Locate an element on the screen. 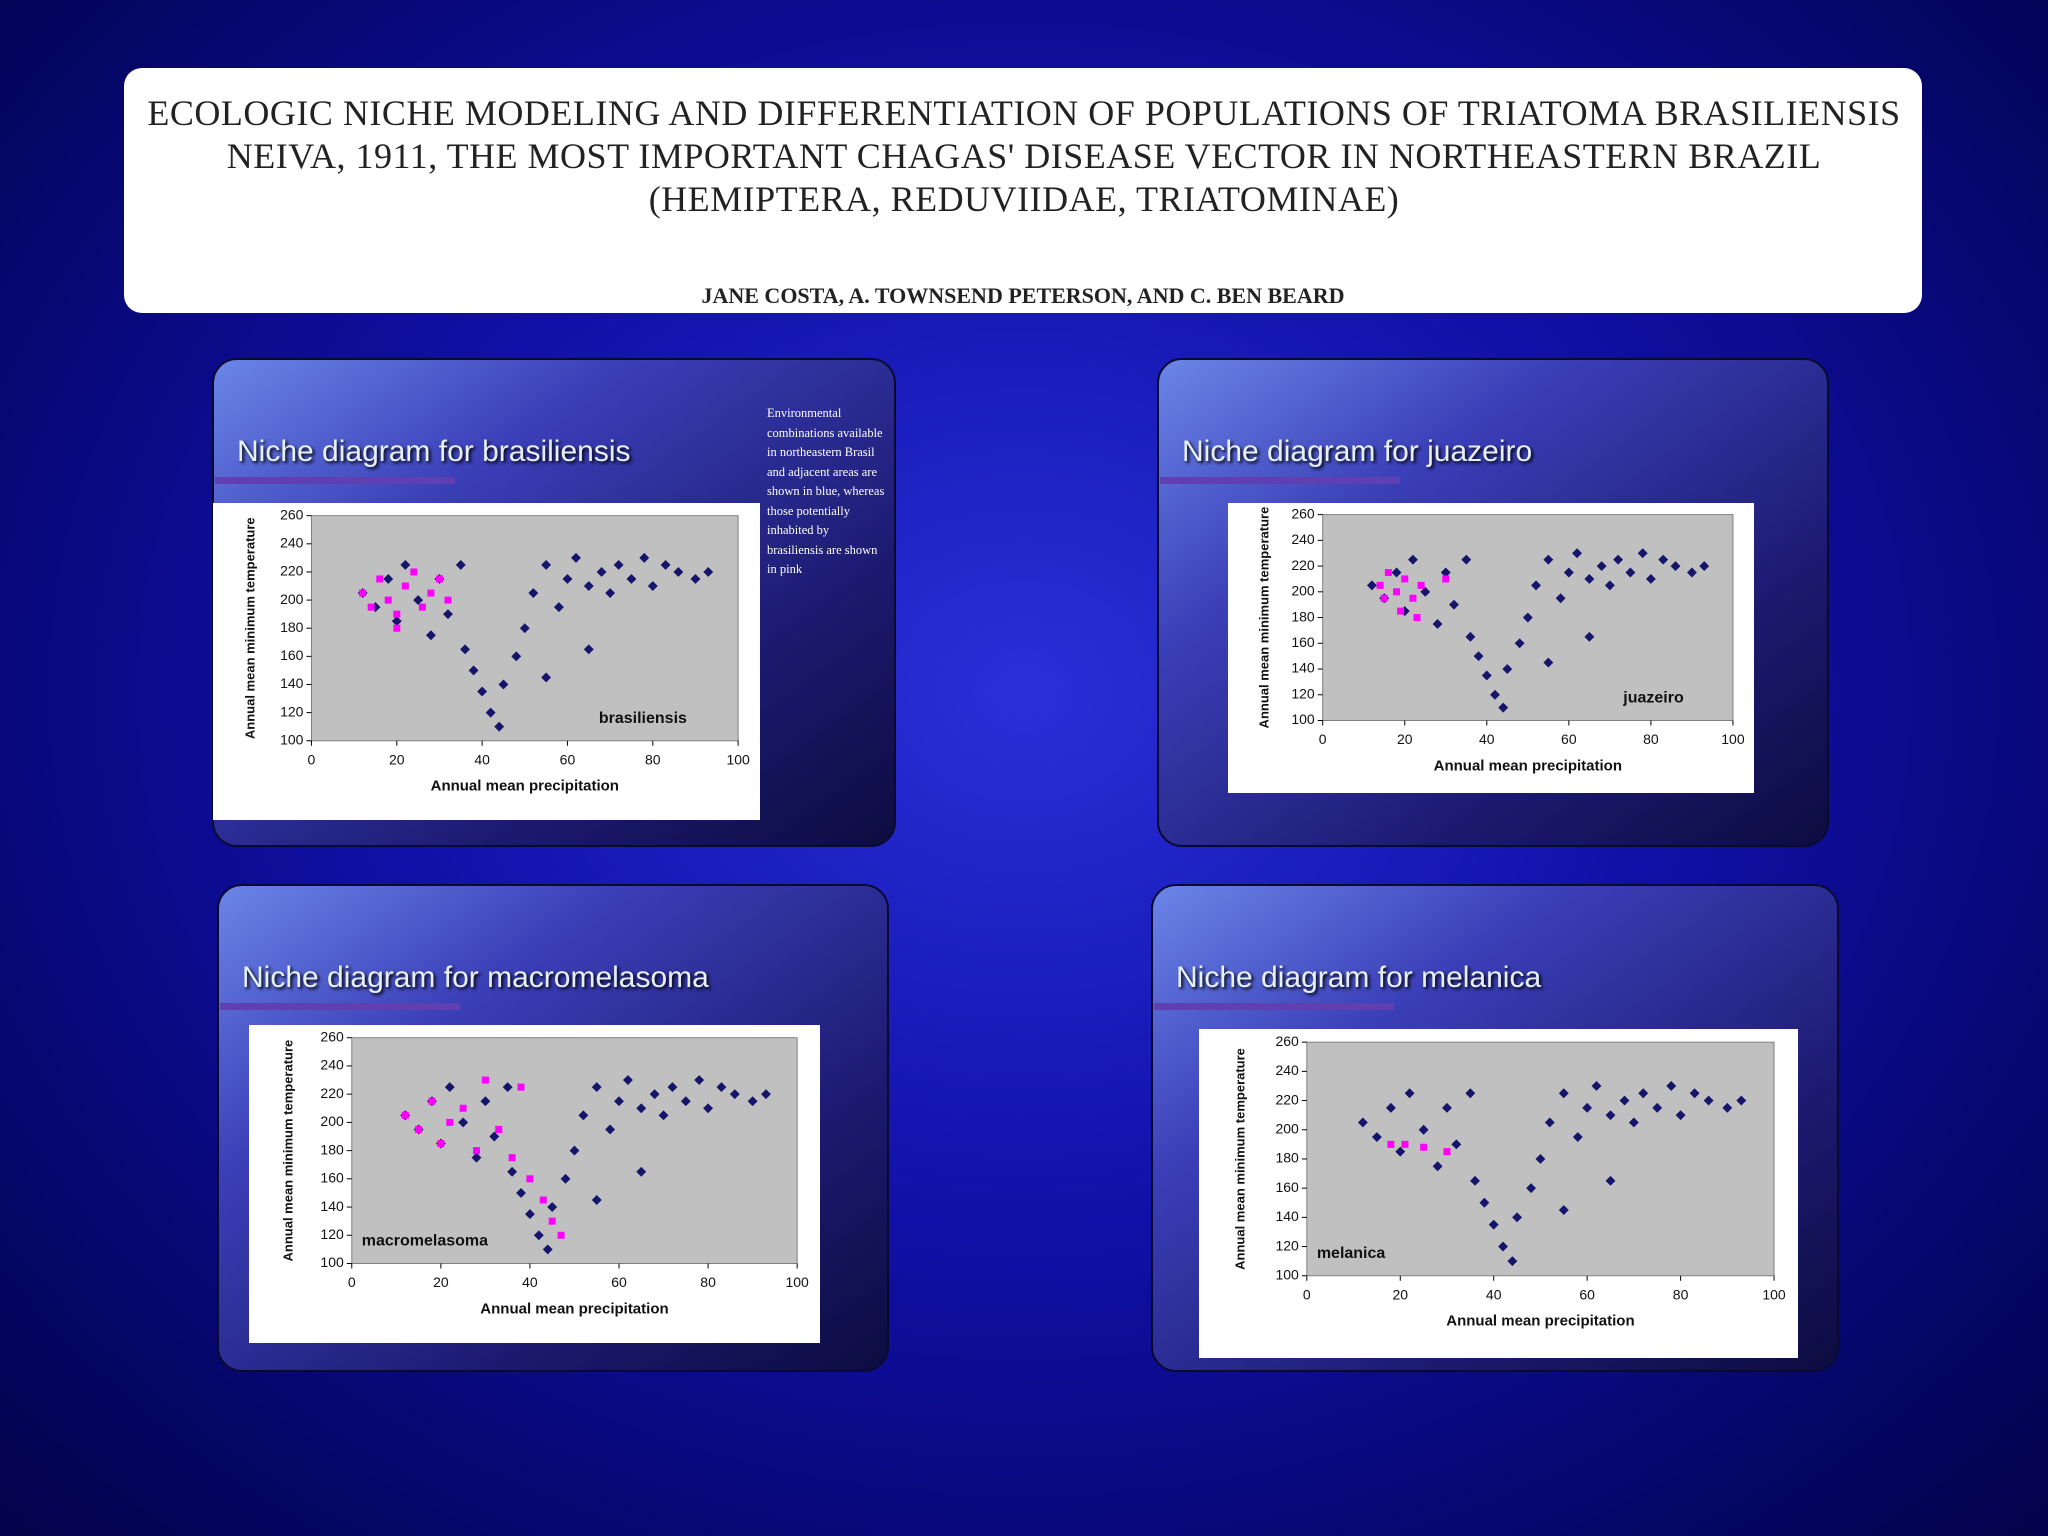  x-tick-label: 20 is located at coordinates (441, 1282).